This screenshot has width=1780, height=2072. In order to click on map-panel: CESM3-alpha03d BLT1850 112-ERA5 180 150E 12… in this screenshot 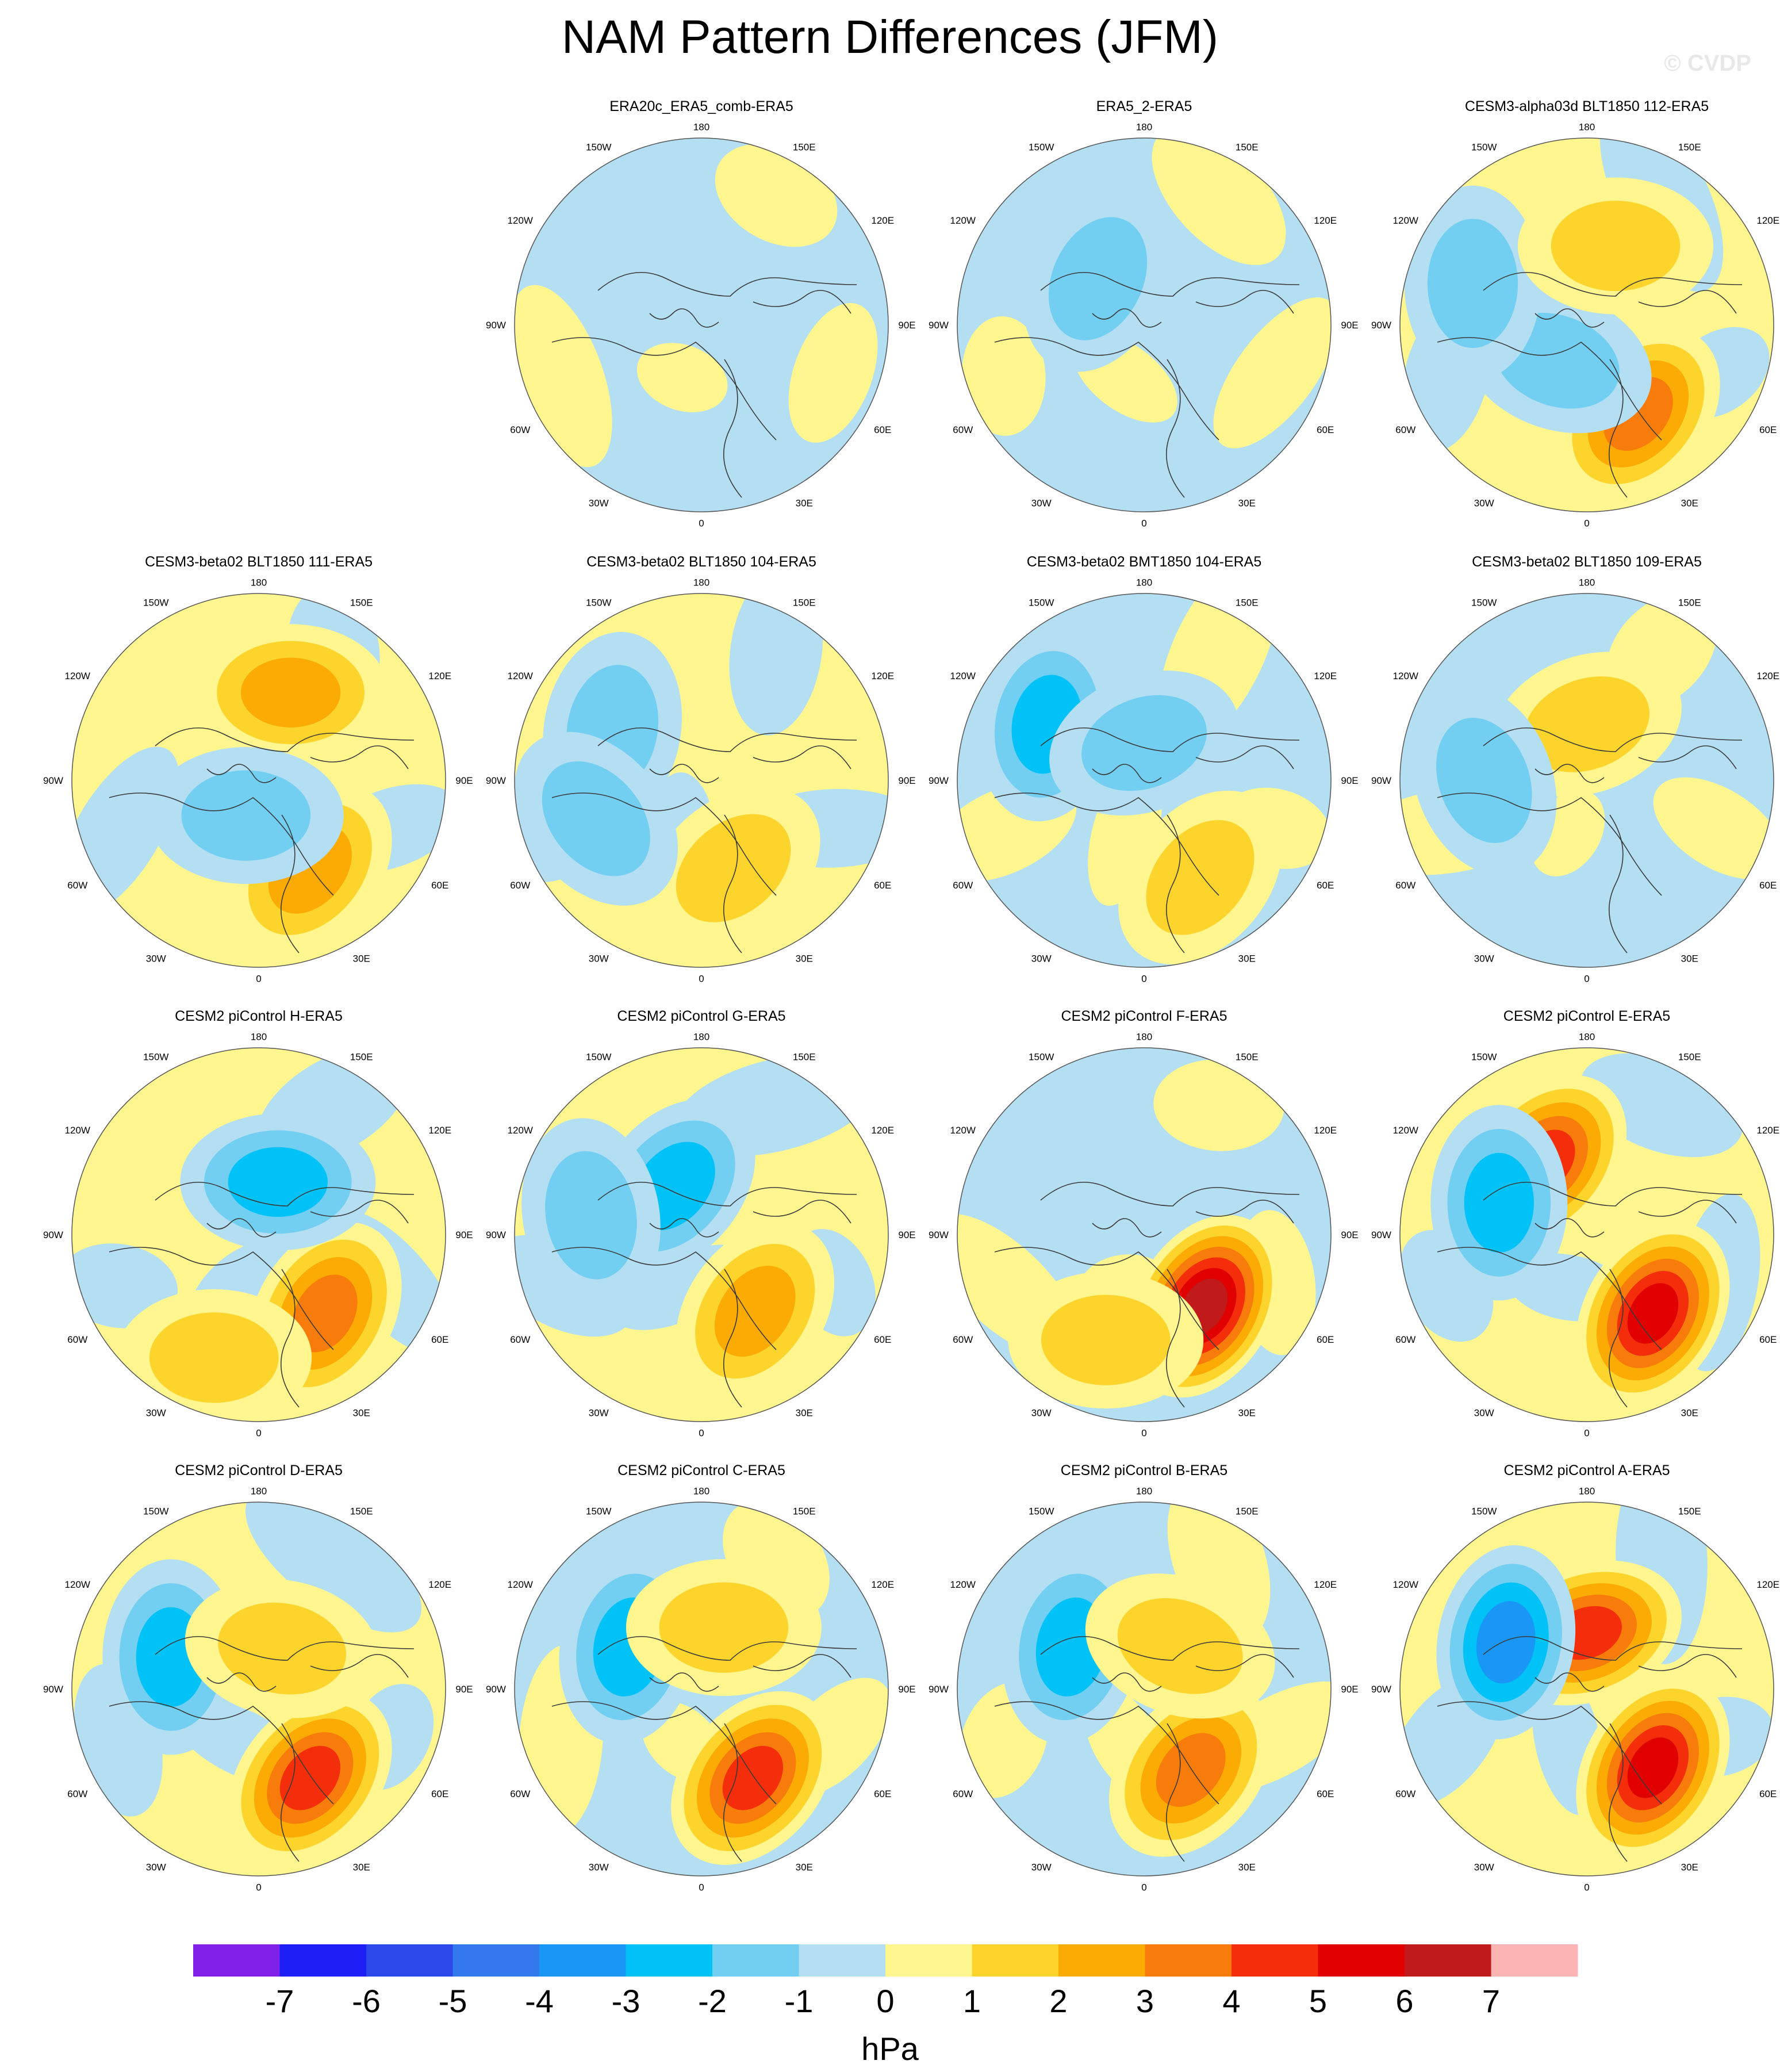, I will do `click(1572, 325)`.